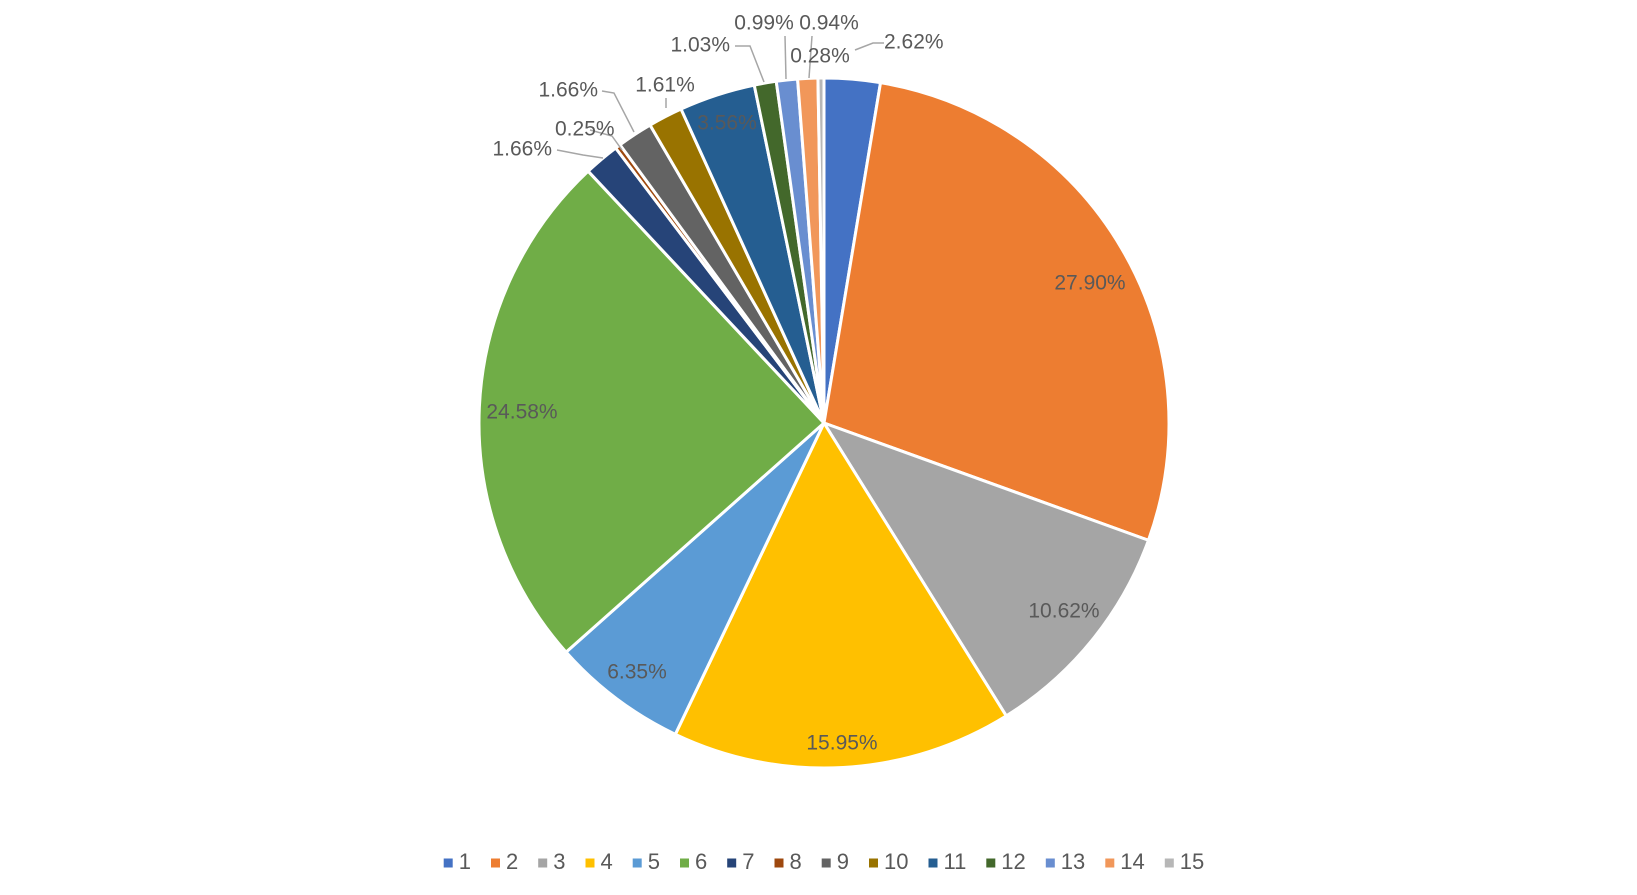  I want to click on legend-item-11: 11, so click(947, 861).